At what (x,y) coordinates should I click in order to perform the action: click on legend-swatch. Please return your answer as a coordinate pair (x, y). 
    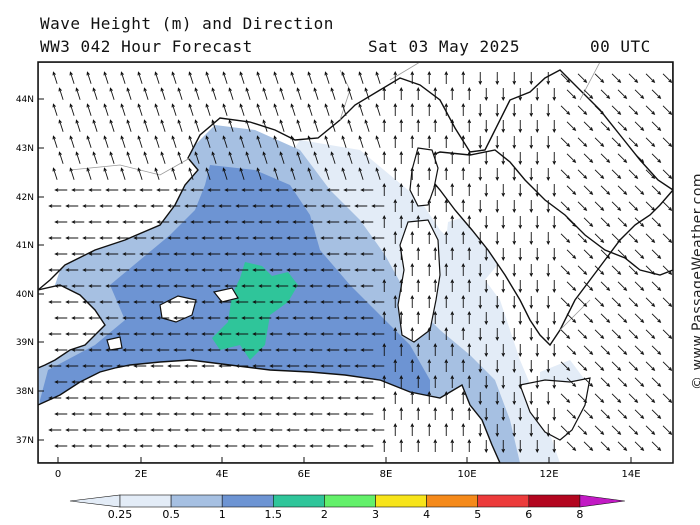
    Looking at the image, I should click on (350, 501).